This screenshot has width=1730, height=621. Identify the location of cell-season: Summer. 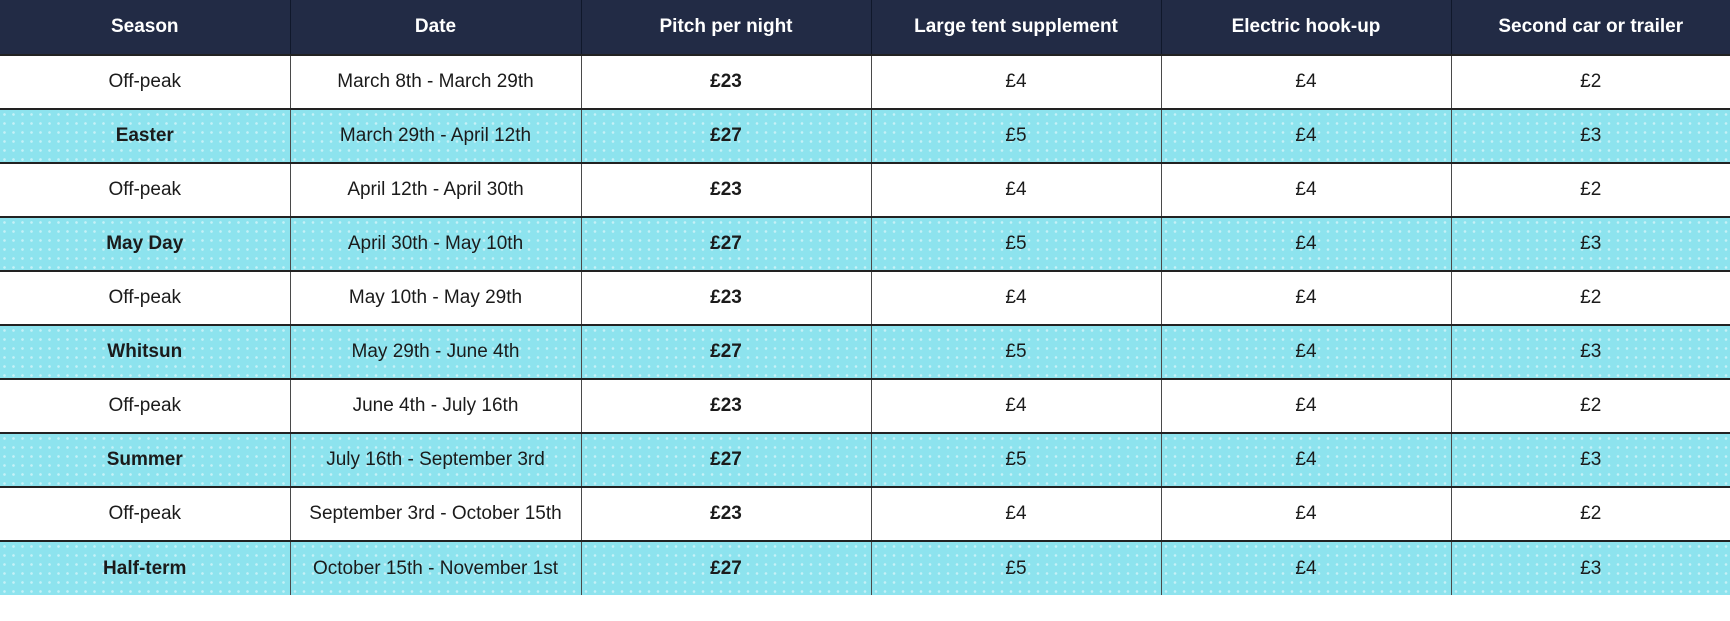
(145, 460).